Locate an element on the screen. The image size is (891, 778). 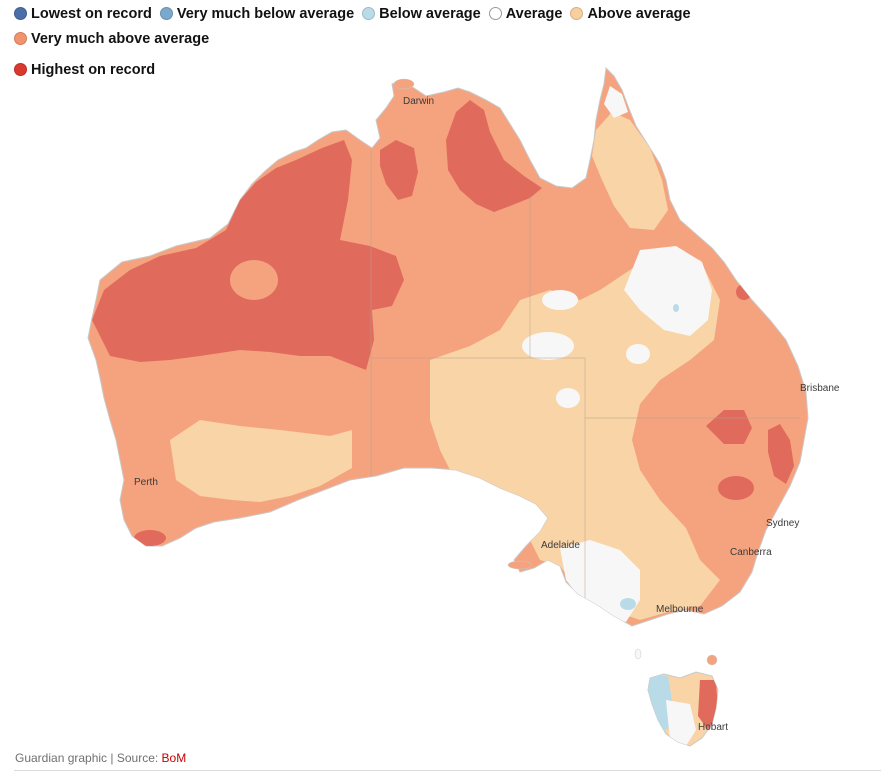
legend-swatch-highest is located at coordinates (20, 69).